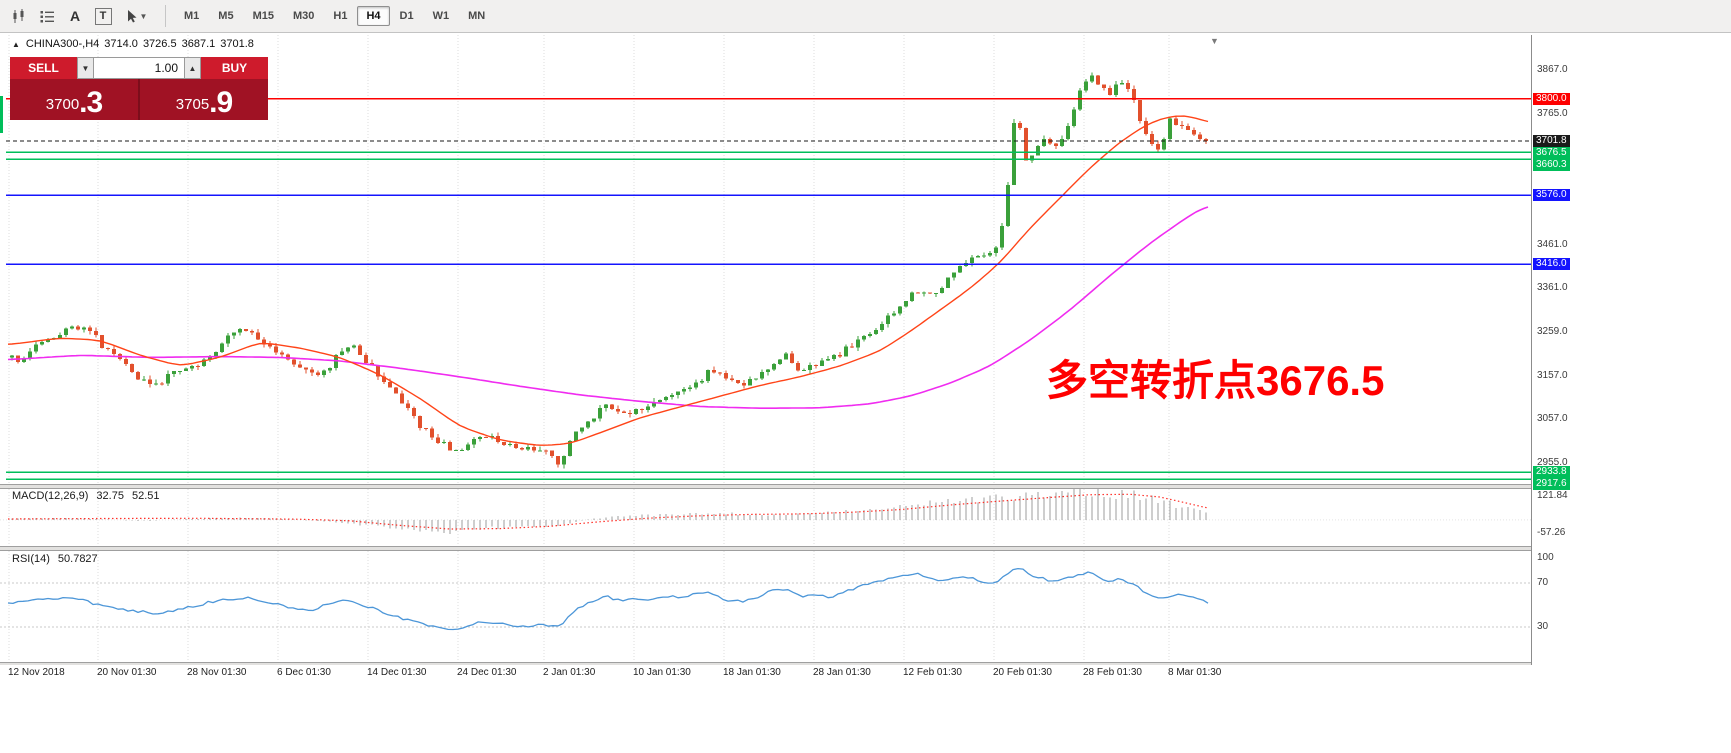  Describe the element at coordinates (192, 16) in the screenshot. I see `timeframe-m1: M1` at that location.